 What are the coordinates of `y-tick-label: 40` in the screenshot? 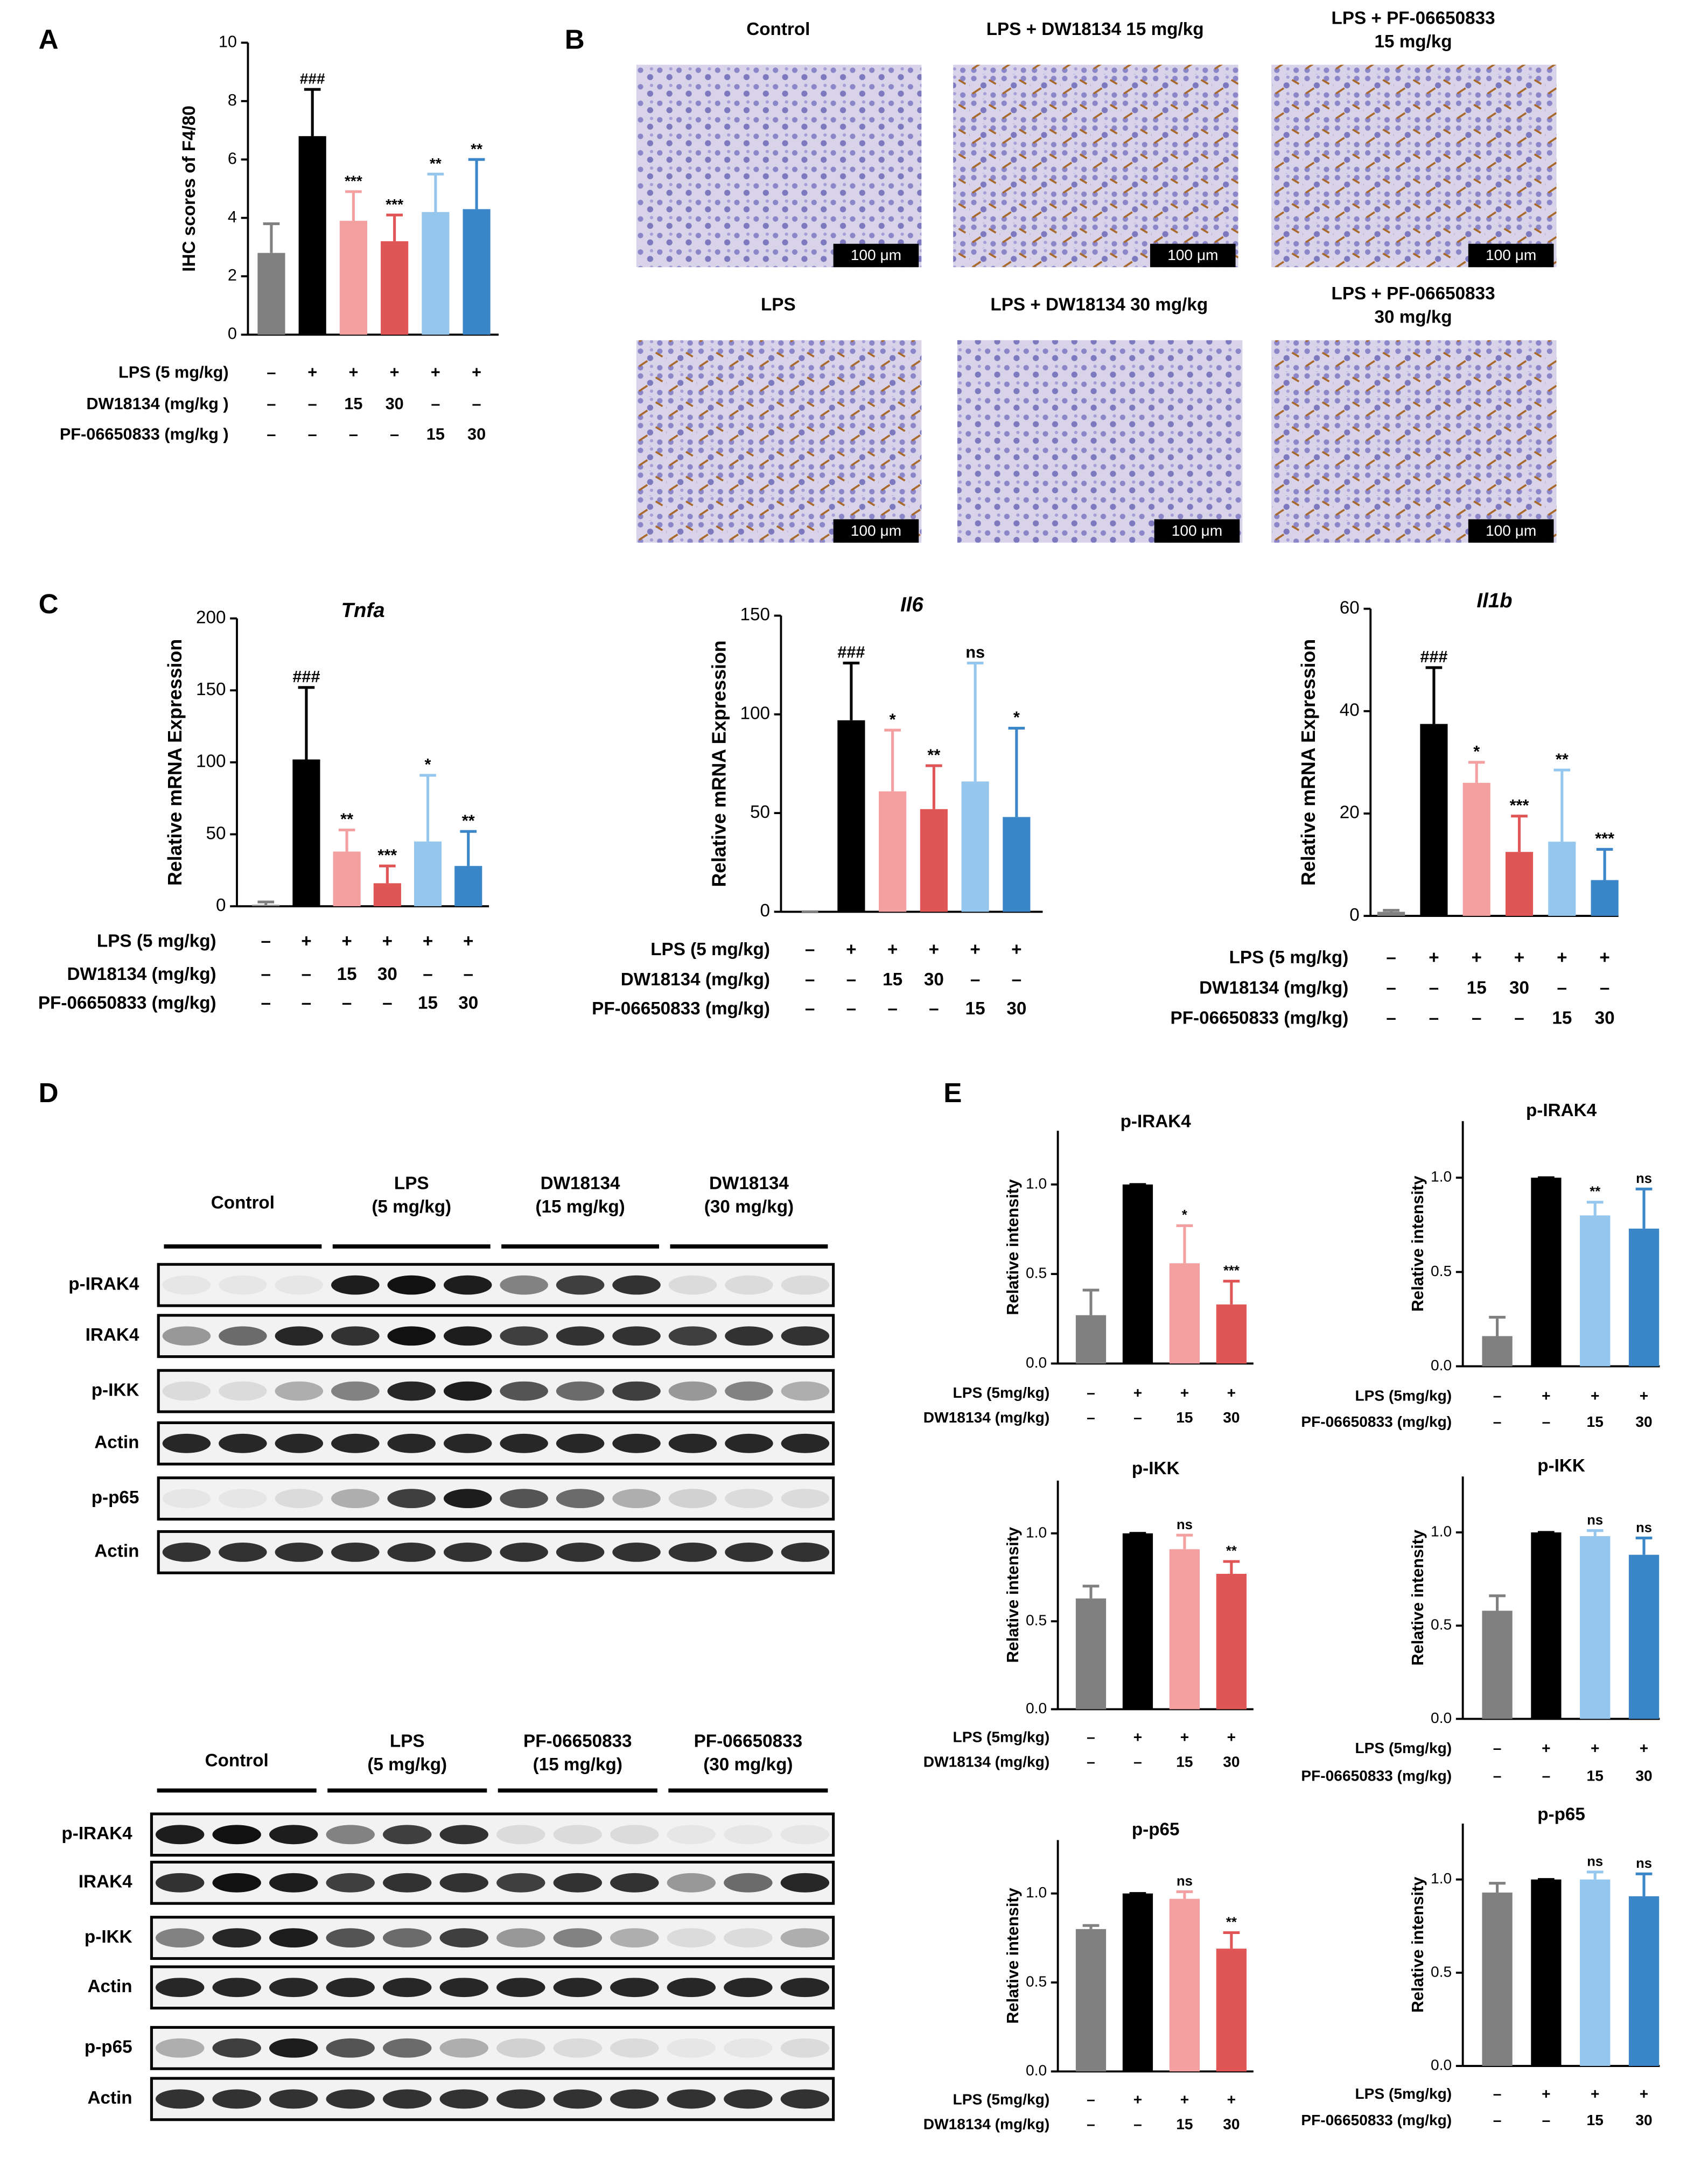 It's located at (1350, 710).